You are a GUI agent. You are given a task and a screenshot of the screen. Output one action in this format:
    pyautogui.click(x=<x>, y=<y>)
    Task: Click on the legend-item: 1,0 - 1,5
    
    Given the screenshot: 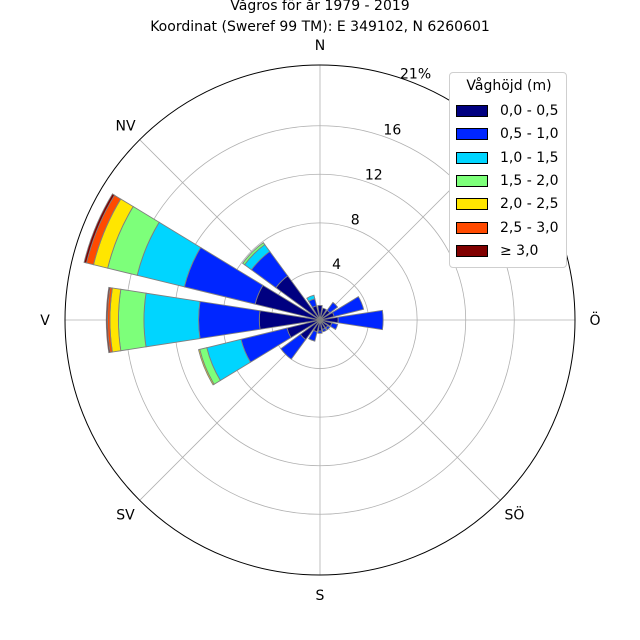 What is the action you would take?
    pyautogui.click(x=510, y=159)
    